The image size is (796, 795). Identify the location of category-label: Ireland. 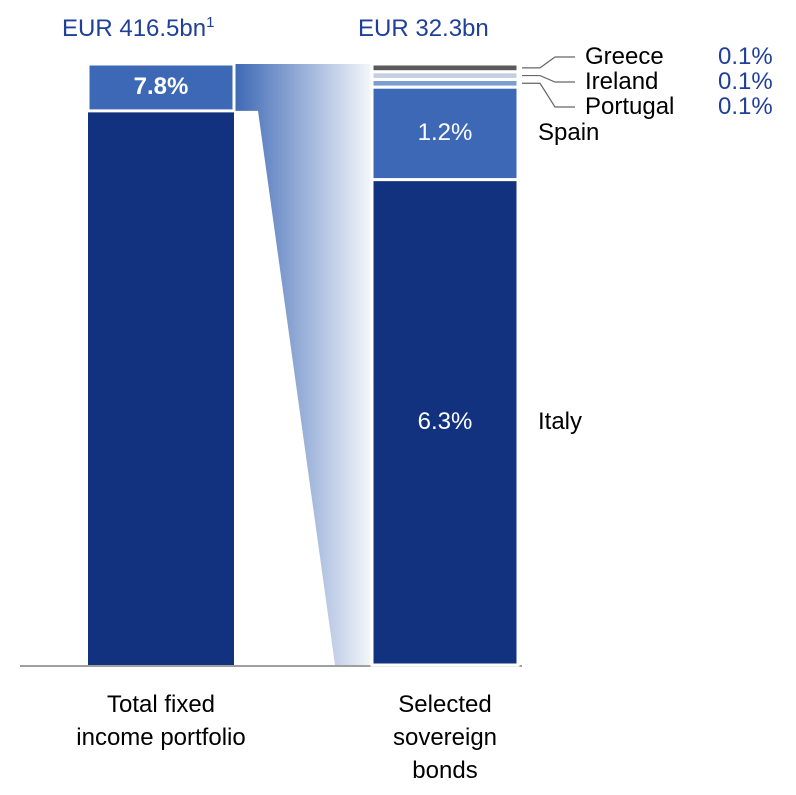
(622, 81).